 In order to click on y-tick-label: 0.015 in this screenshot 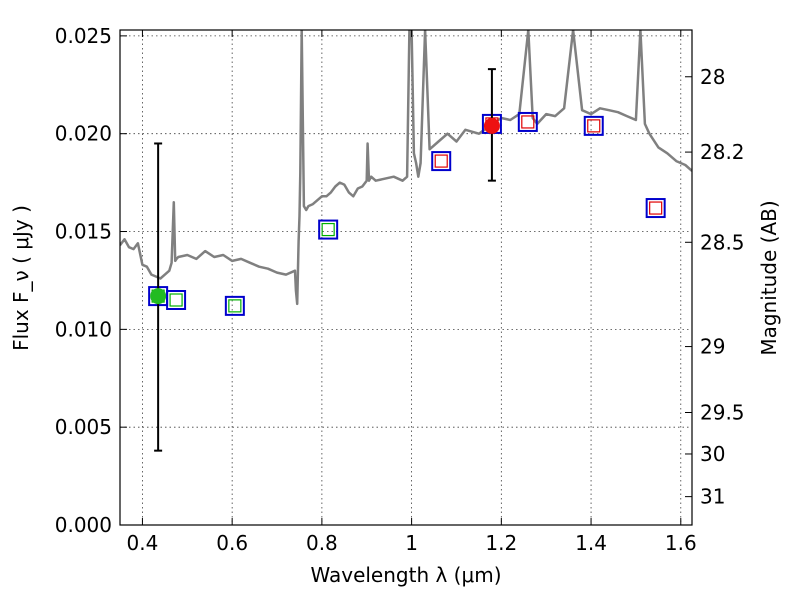, I will do `click(83, 232)`.